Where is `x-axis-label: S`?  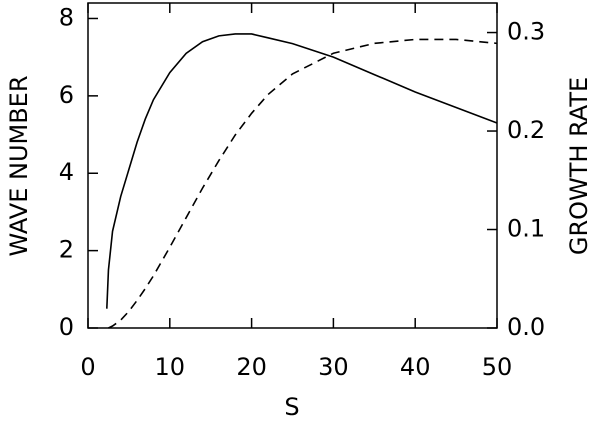
x-axis-label: S is located at coordinates (291, 407).